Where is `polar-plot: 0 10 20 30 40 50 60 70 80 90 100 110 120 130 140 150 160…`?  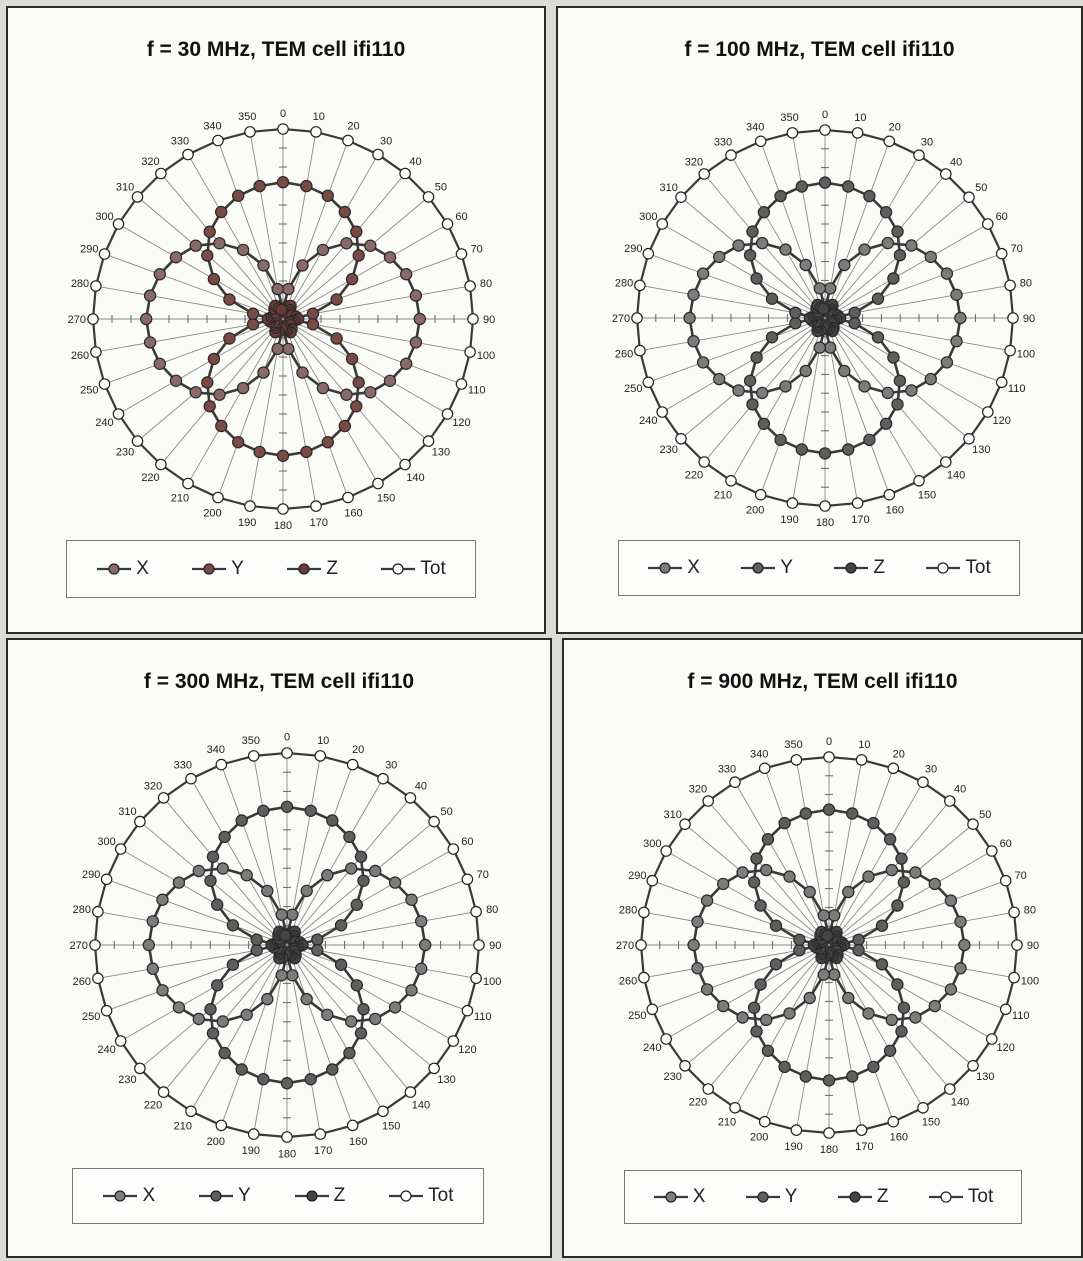
polar-plot: 0 10 20 30 40 50 60 70 80 90 100 110 120 130 140 150 160… is located at coordinates (827, 946).